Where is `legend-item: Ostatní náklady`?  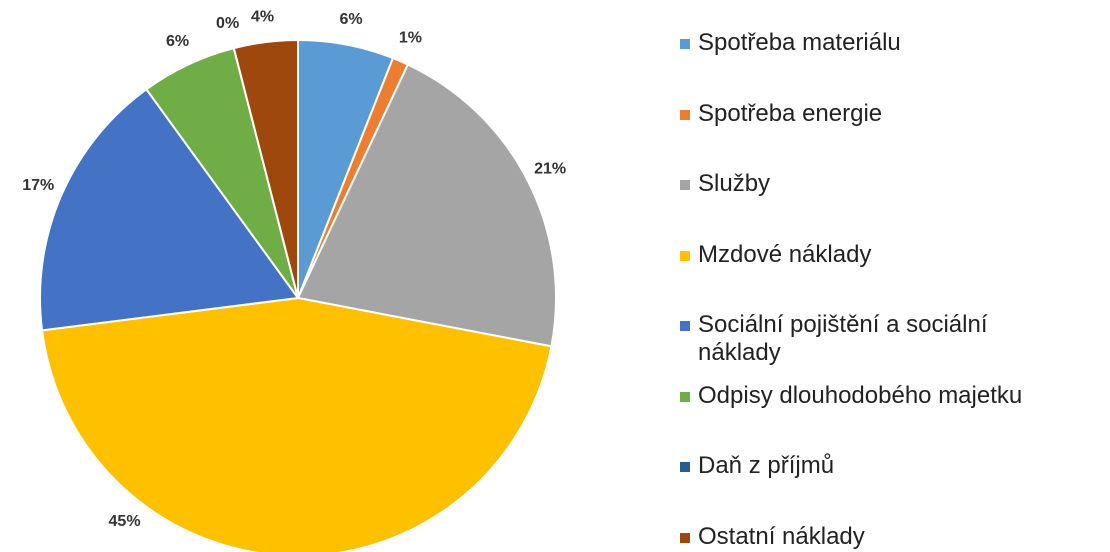 legend-item: Ostatní náklady is located at coordinates (890, 537).